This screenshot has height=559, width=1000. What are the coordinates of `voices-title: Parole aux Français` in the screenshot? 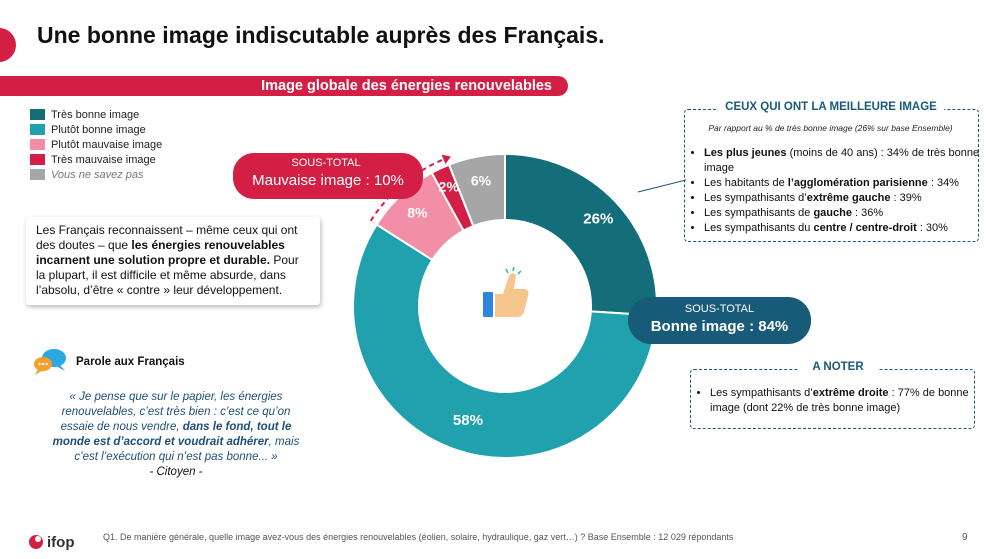 It's located at (130, 362).